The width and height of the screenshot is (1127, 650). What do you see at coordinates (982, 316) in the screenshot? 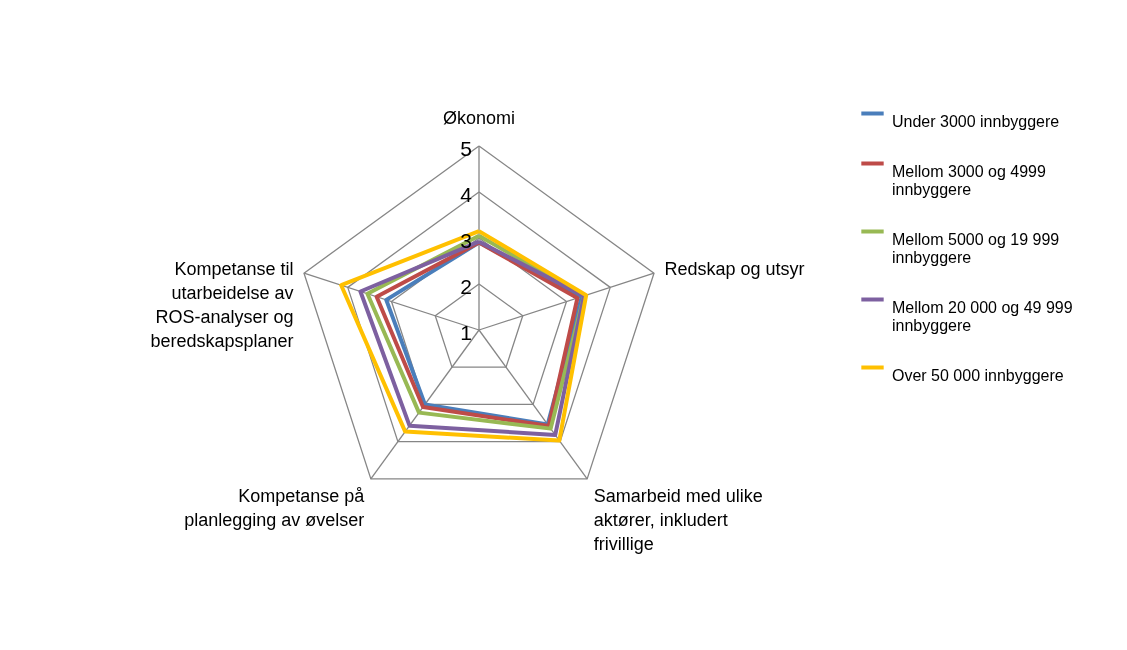
I see `legend-label: Mellom 20 000 og 49 999 innbyggere` at bounding box center [982, 316].